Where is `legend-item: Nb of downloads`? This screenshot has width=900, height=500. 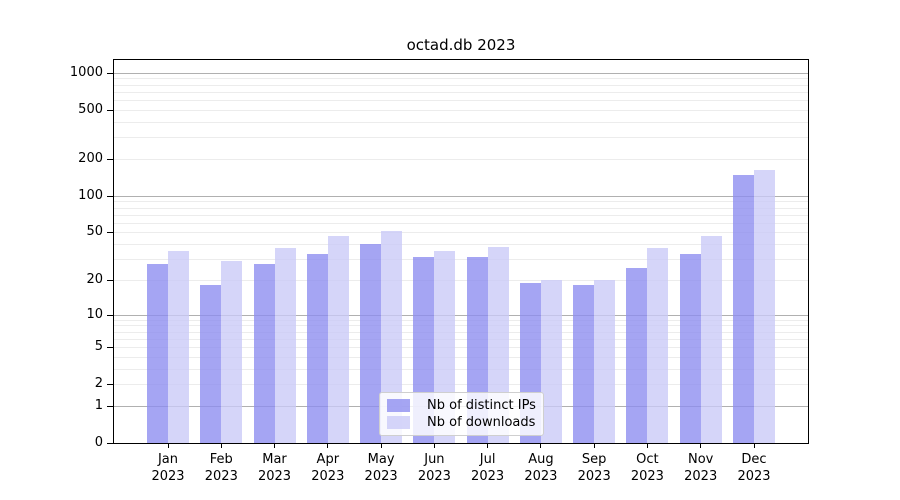
legend-item: Nb of downloads is located at coordinates (462, 422).